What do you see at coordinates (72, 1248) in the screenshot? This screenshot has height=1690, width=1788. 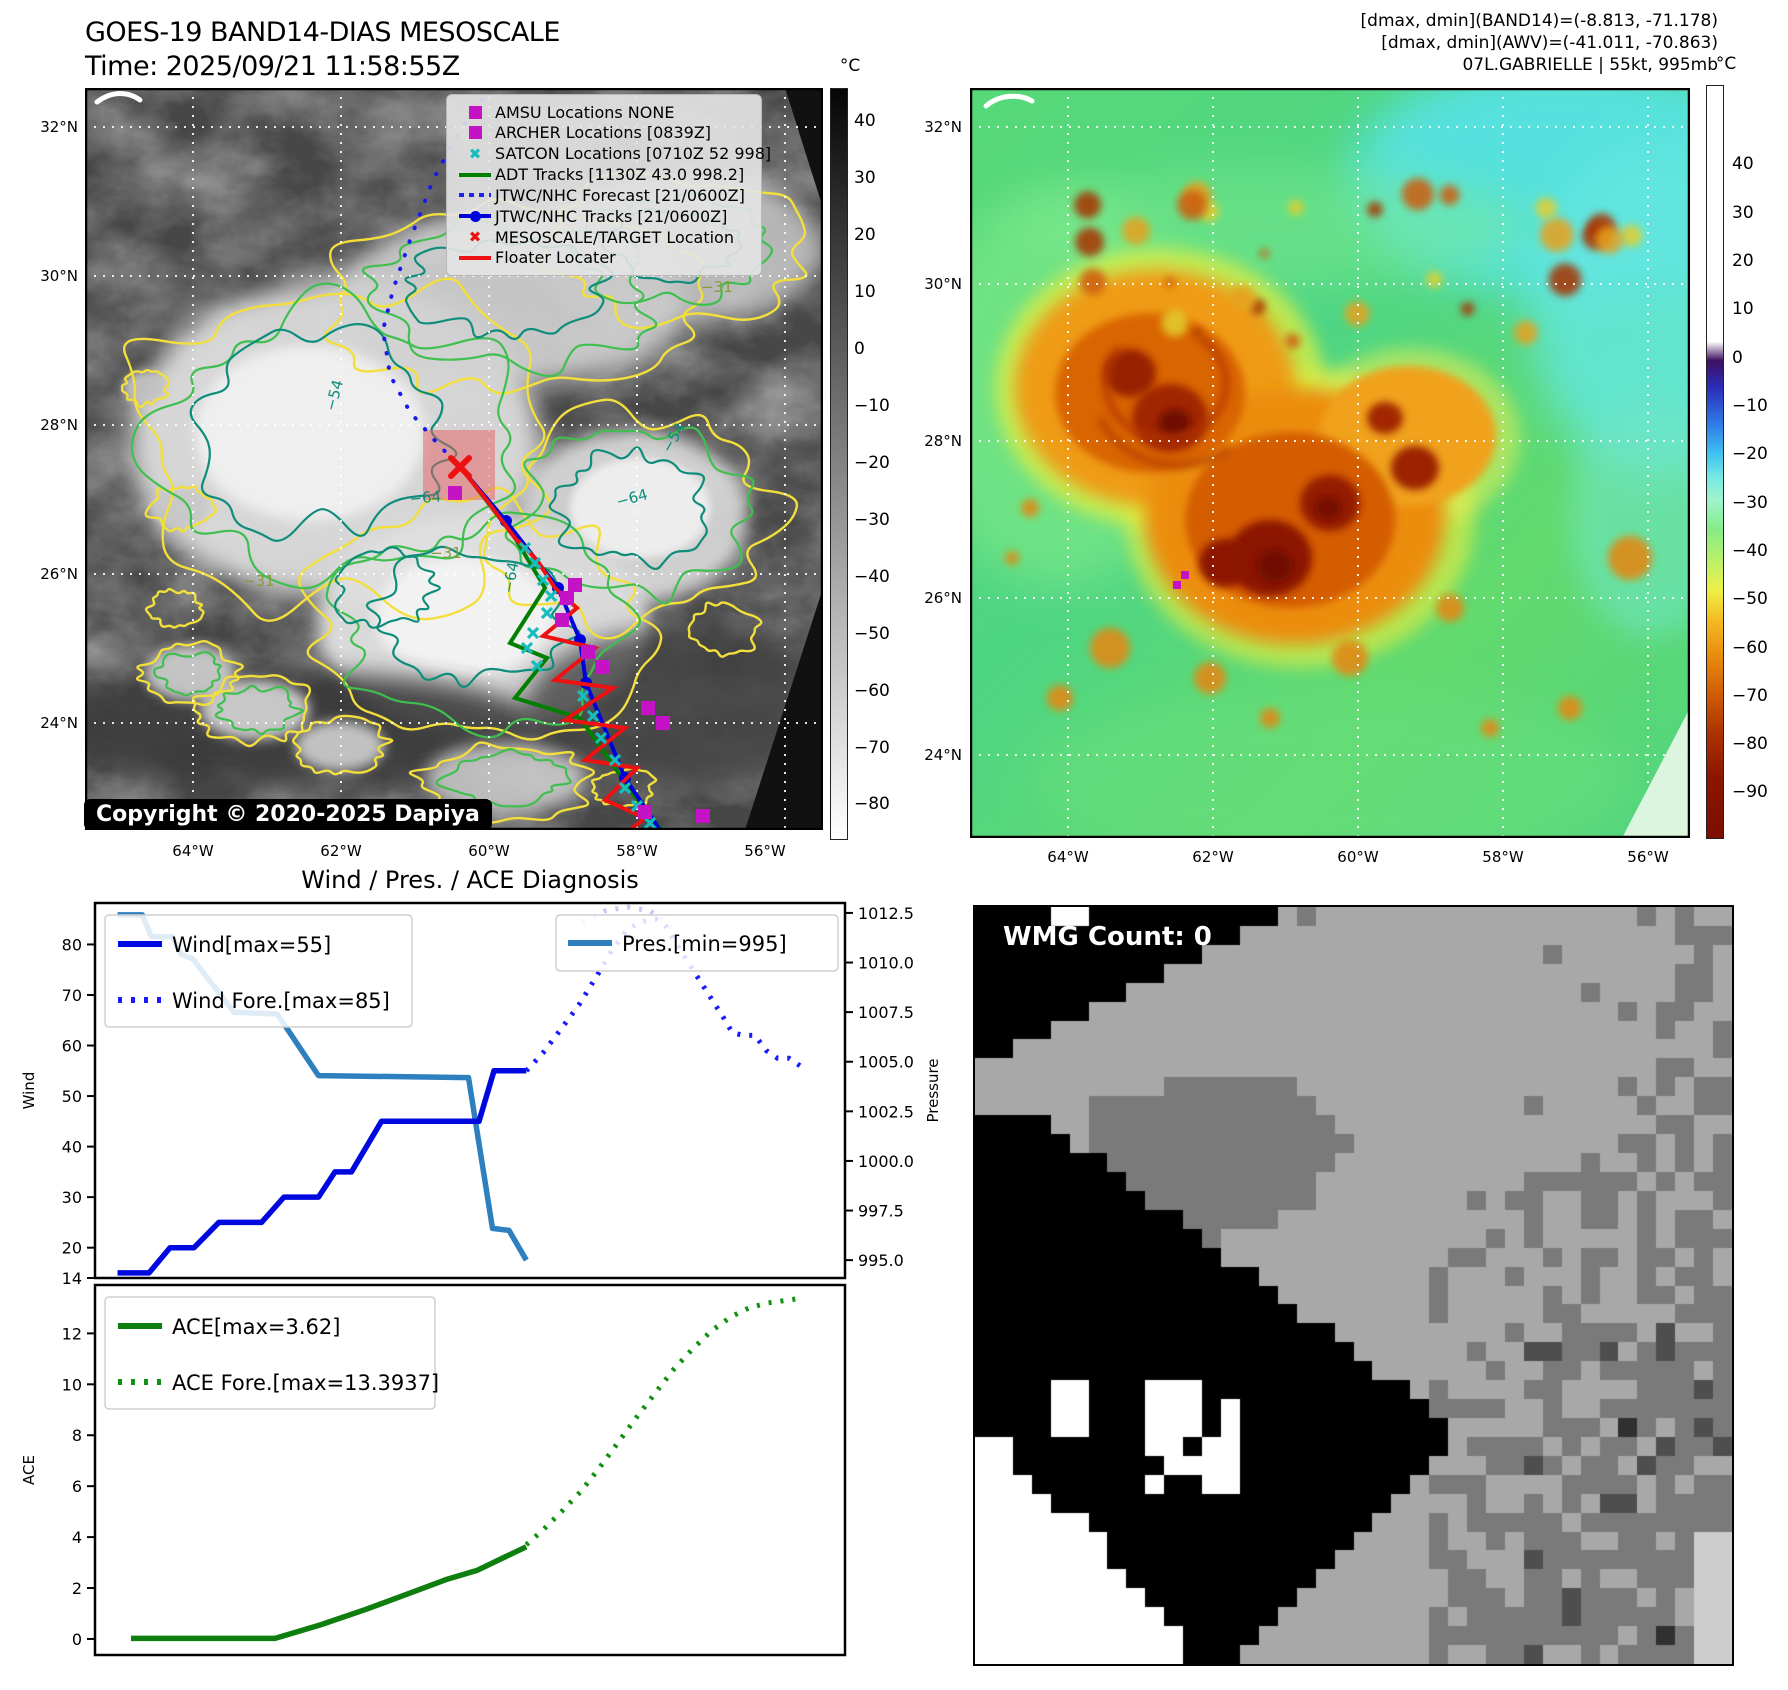 I see `wind-tick-label: 20` at bounding box center [72, 1248].